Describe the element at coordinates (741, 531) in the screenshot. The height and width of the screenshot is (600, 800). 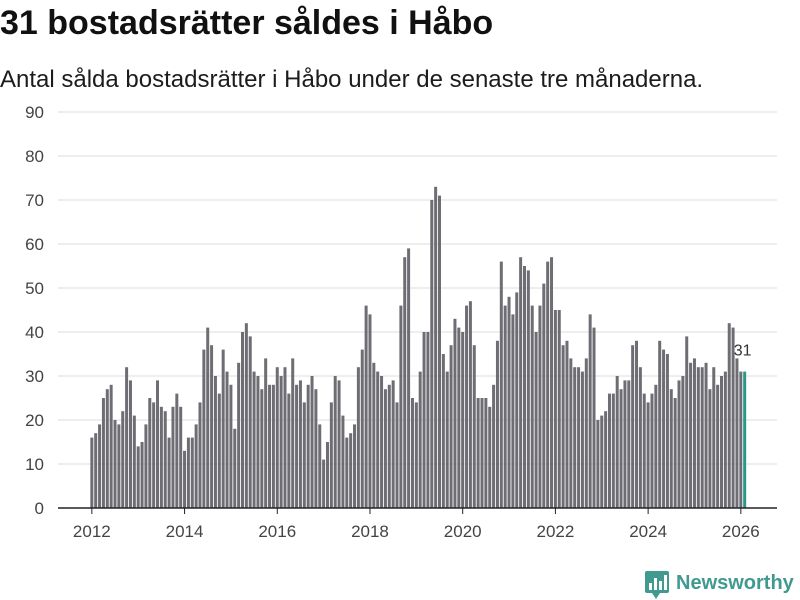
I see `x-tick-label: 2026` at that location.